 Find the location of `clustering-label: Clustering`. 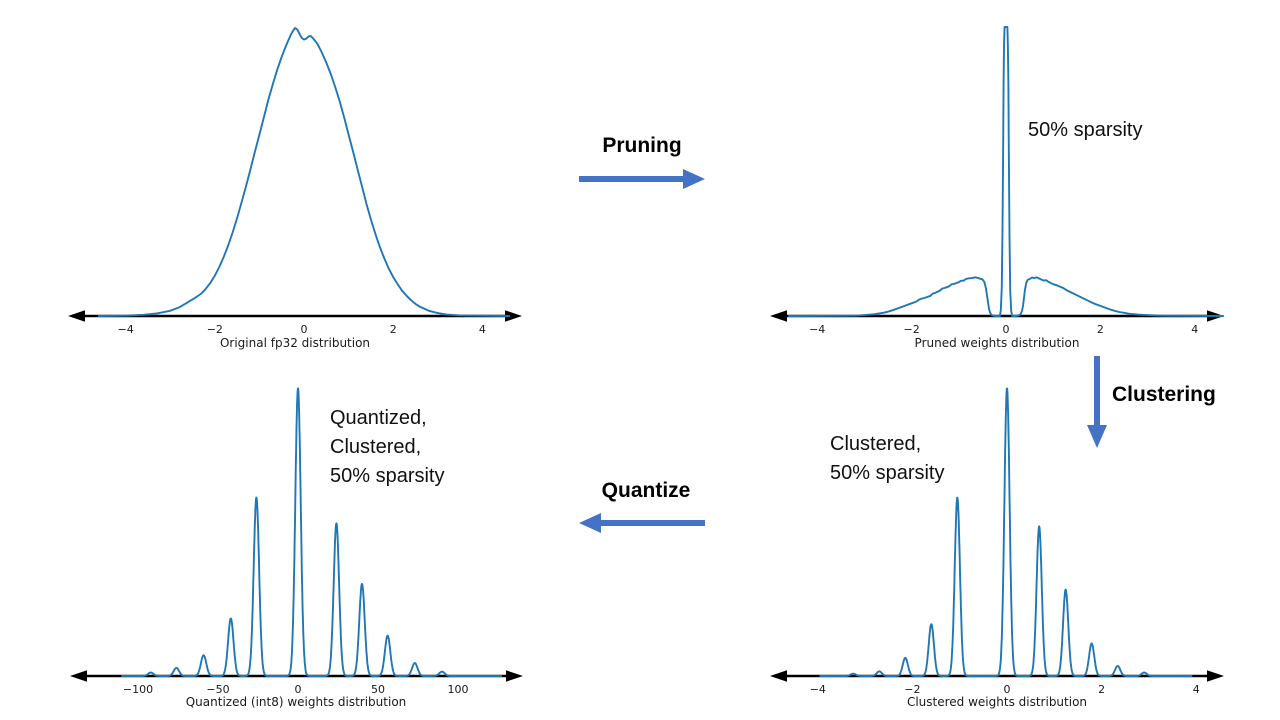

clustering-label: Clustering is located at coordinates (1164, 394).